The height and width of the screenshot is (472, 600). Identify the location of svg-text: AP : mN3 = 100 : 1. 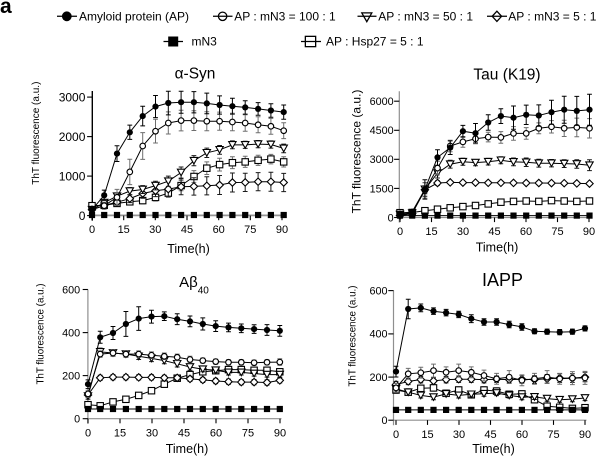
(285, 17).